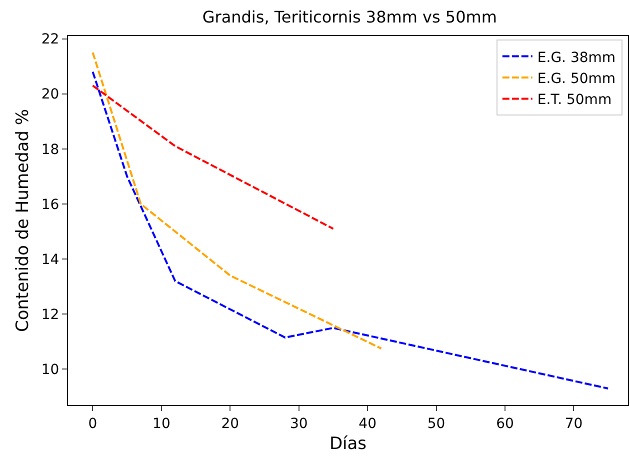  What do you see at coordinates (50, 40) in the screenshot?
I see `y-tick-label: 22` at bounding box center [50, 40].